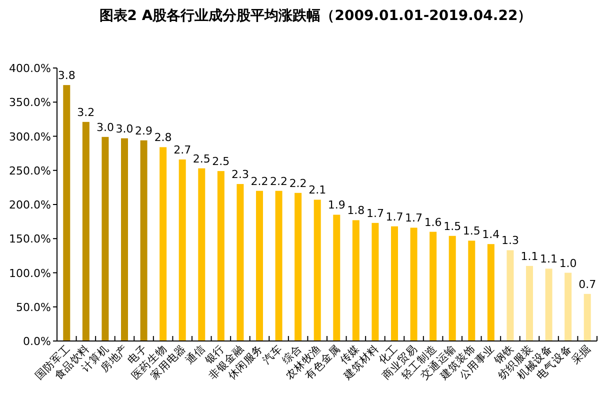 The image size is (611, 398). I want to click on y-tick-label: 200.0%, so click(30, 205).